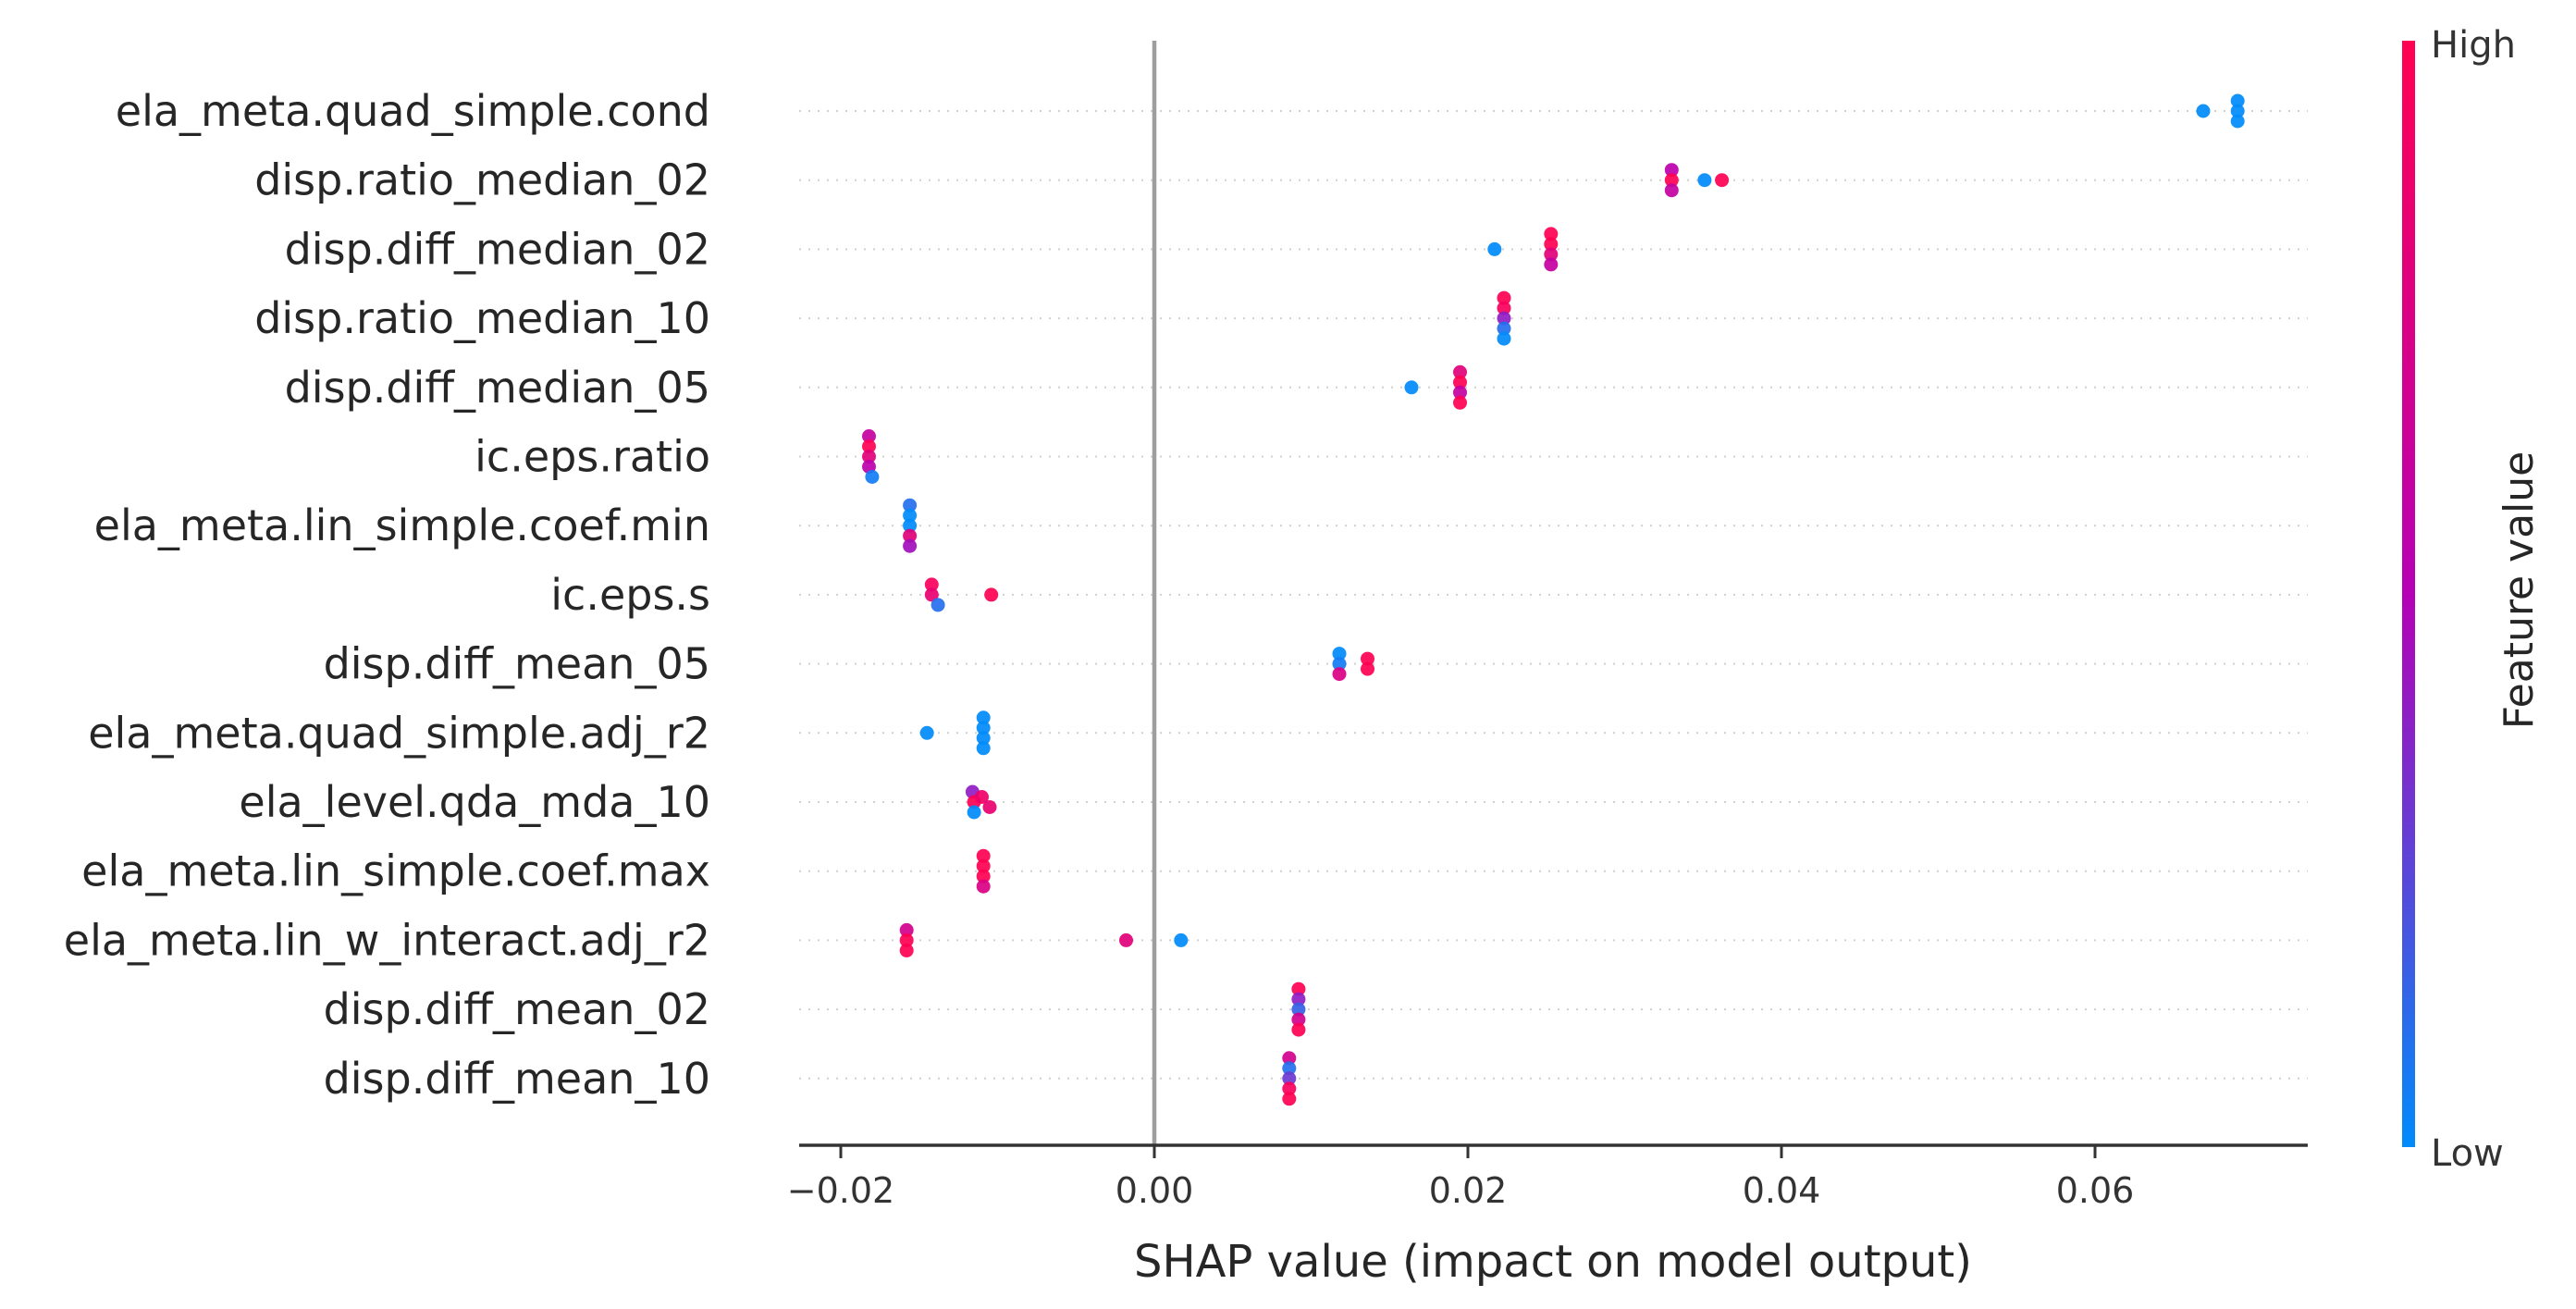  I want to click on x-tick-label: 0.04, so click(1782, 1190).